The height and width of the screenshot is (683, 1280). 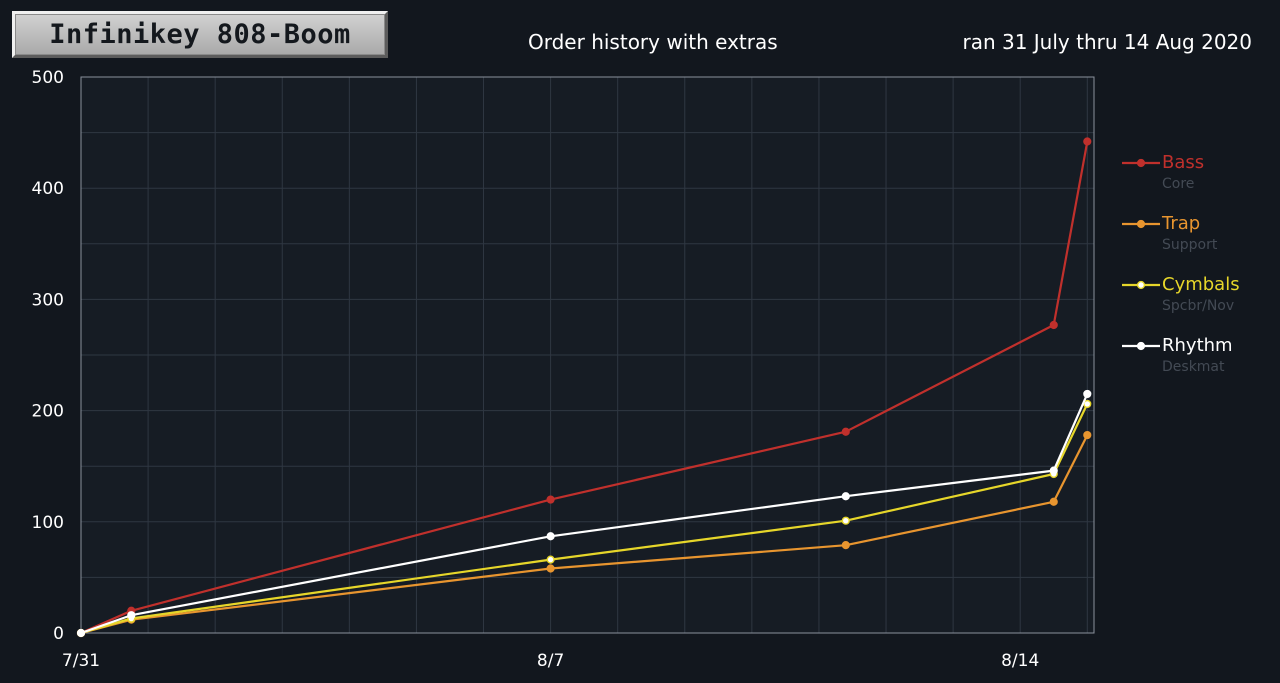 What do you see at coordinates (1178, 184) in the screenshot?
I see `legend-sublabel-bass: Core` at bounding box center [1178, 184].